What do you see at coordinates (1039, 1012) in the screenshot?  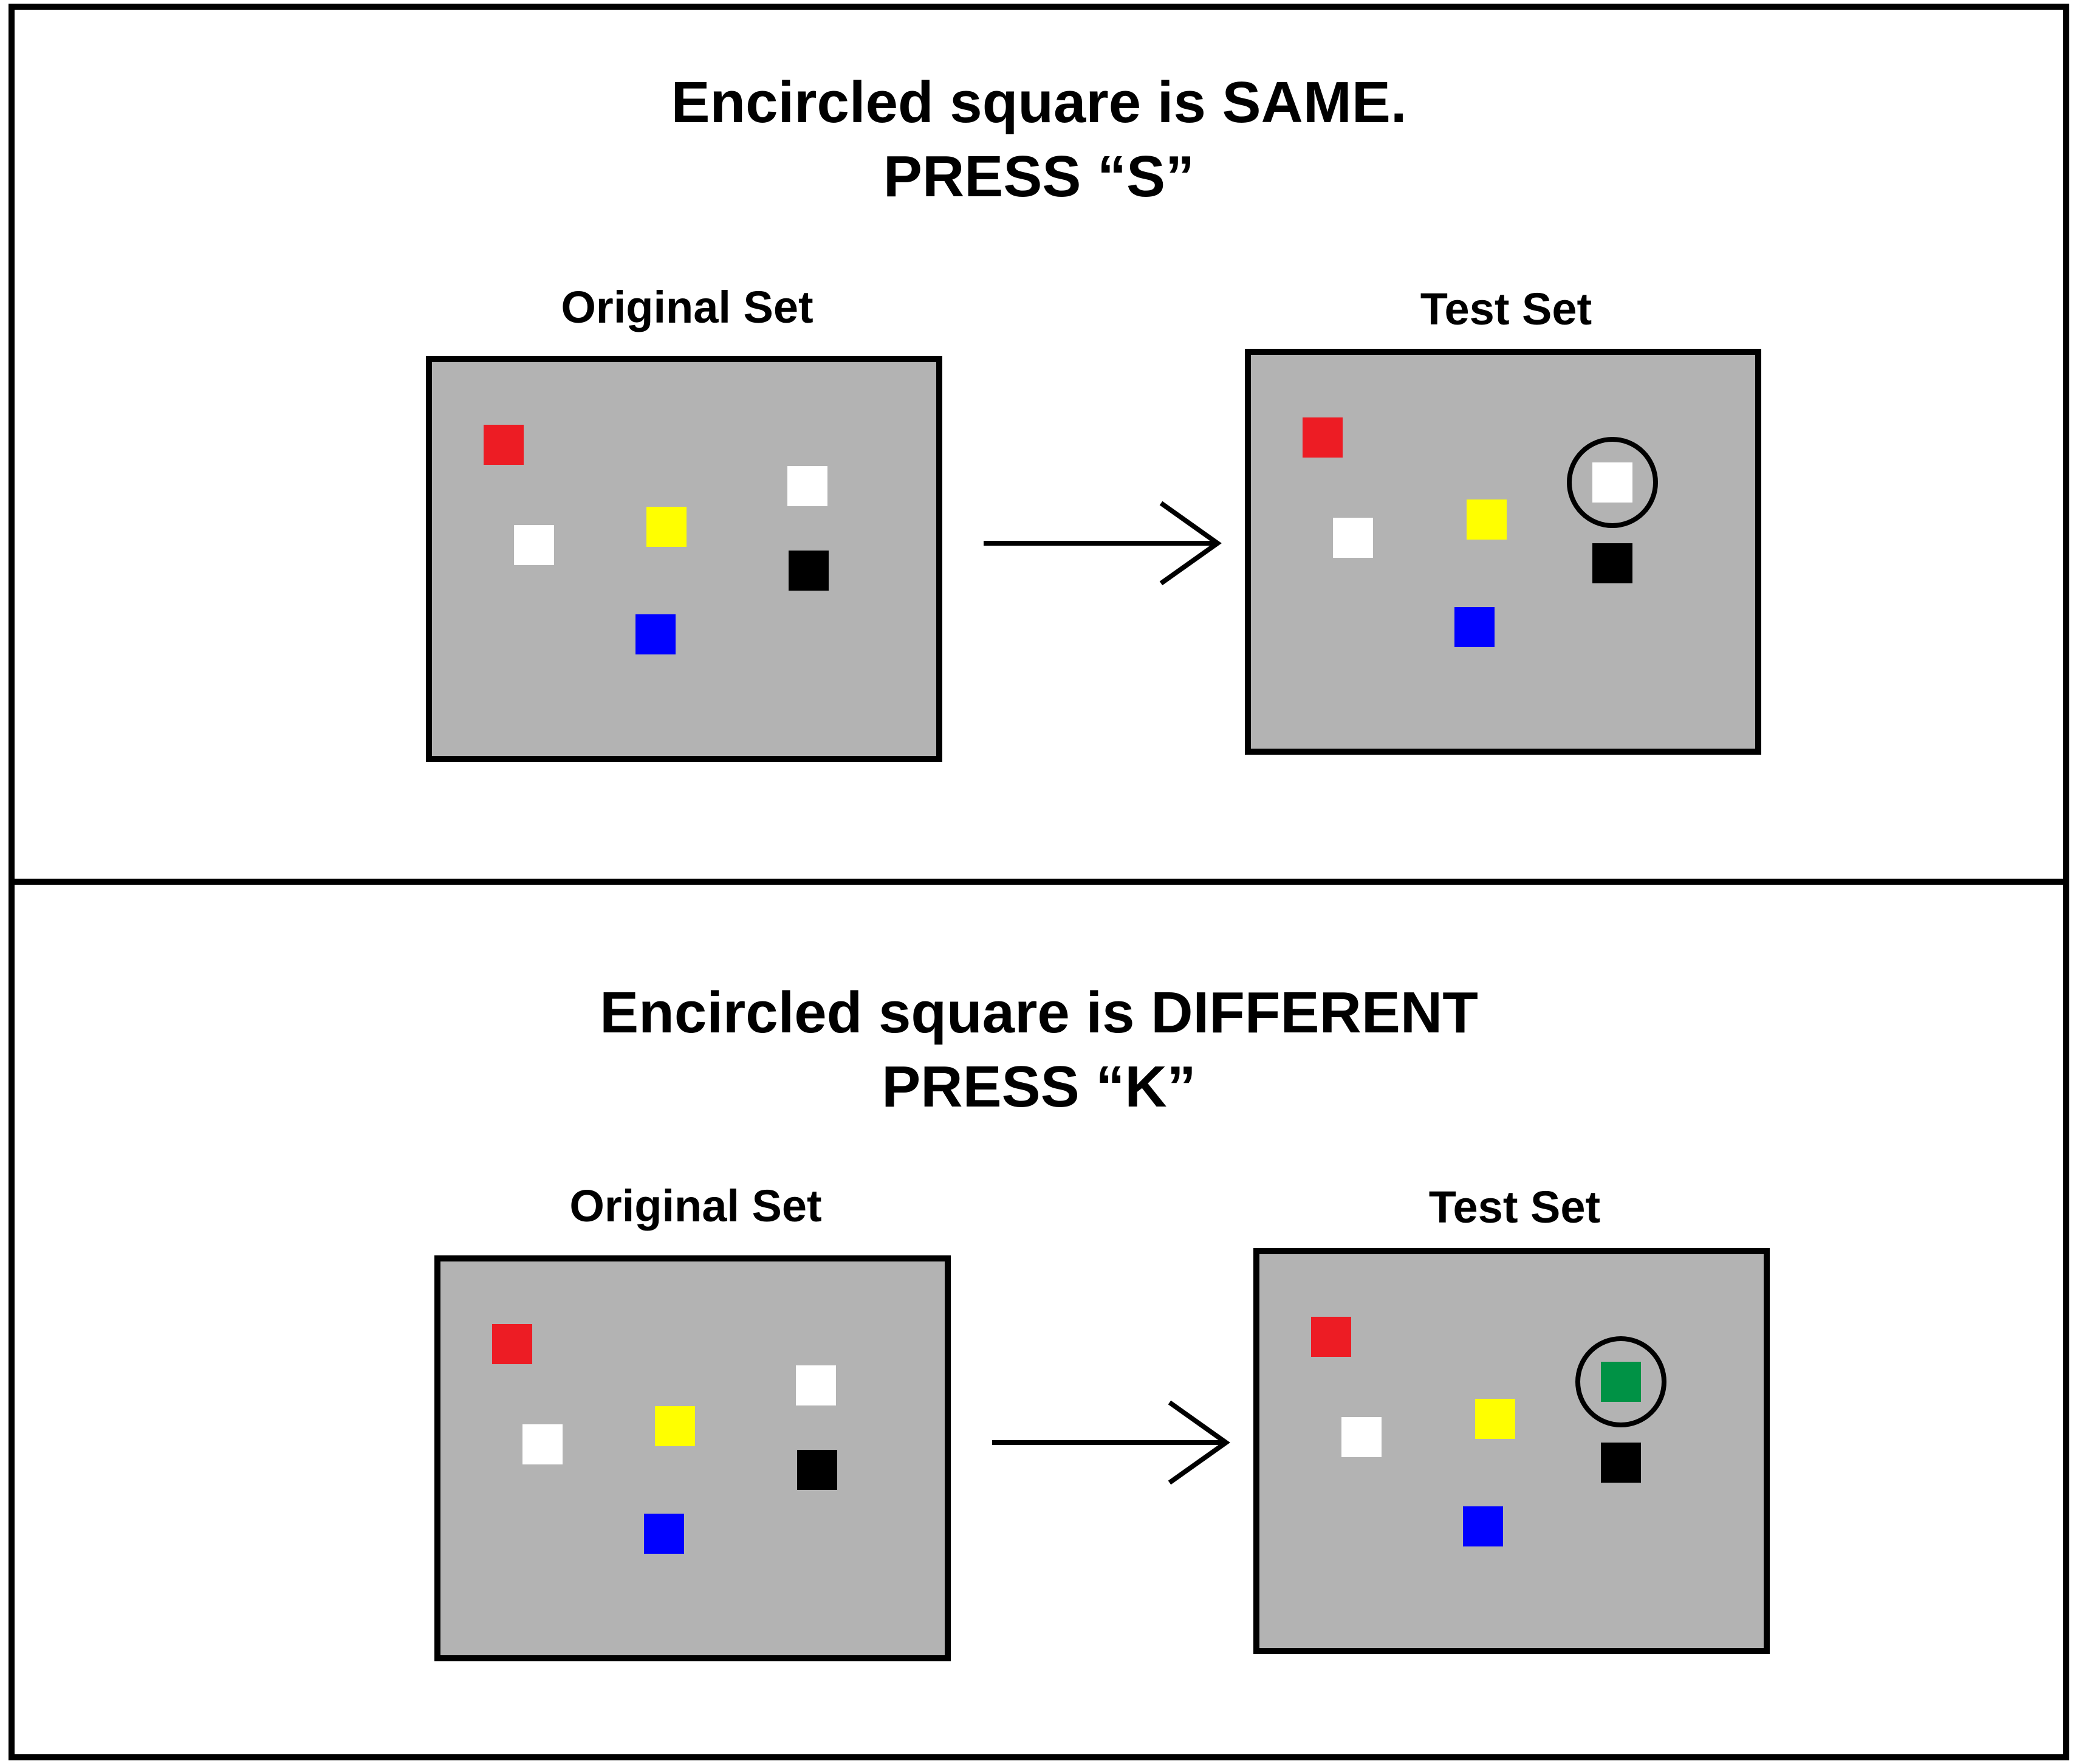 I see `instruction-line-1: Encircled square is DIFFERENT` at bounding box center [1039, 1012].